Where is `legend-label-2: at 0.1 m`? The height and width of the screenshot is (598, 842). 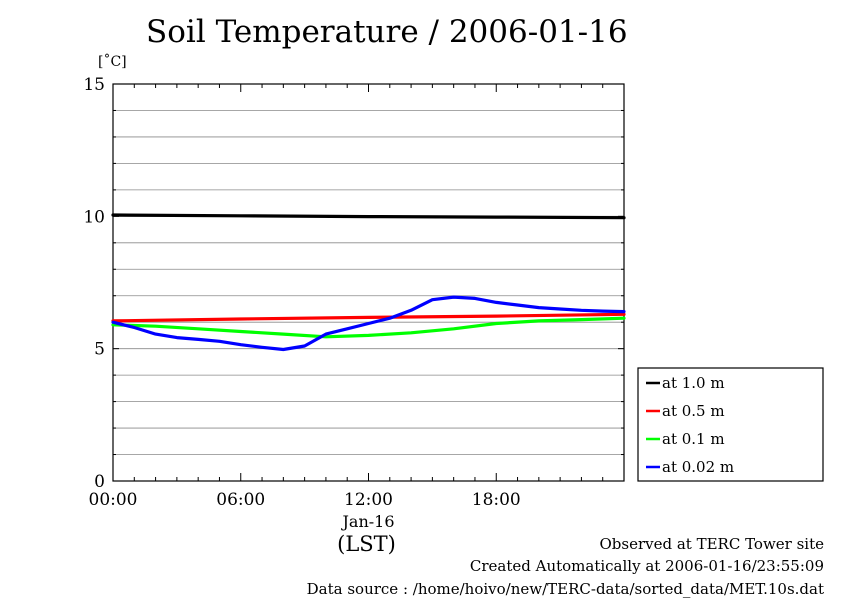 legend-label-2: at 0.1 m is located at coordinates (693, 439).